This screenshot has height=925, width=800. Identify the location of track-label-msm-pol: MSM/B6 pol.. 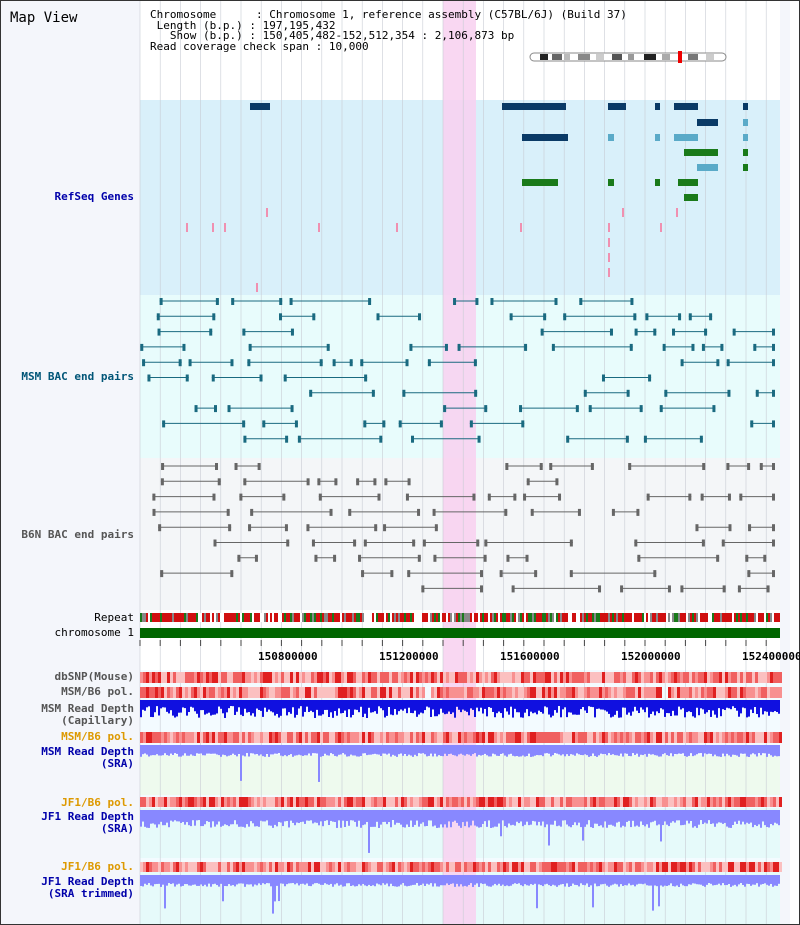
(97, 691).